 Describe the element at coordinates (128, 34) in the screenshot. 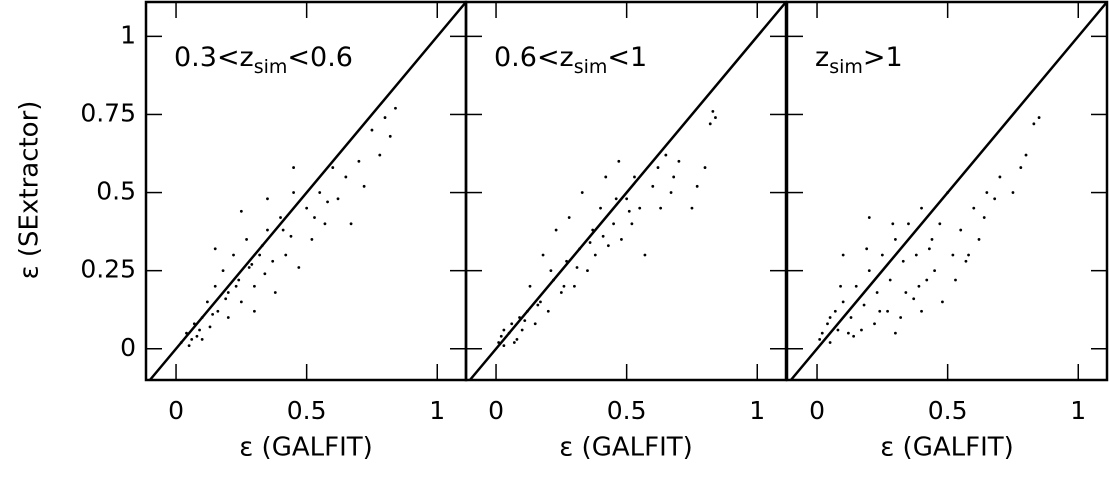

I see `y-tick-label: 1` at that location.